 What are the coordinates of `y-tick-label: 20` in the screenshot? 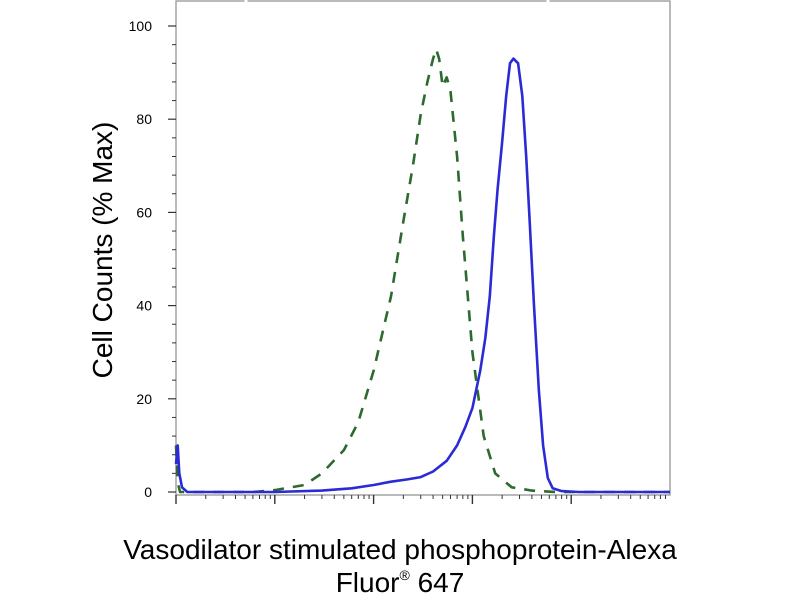 It's located at (144, 399).